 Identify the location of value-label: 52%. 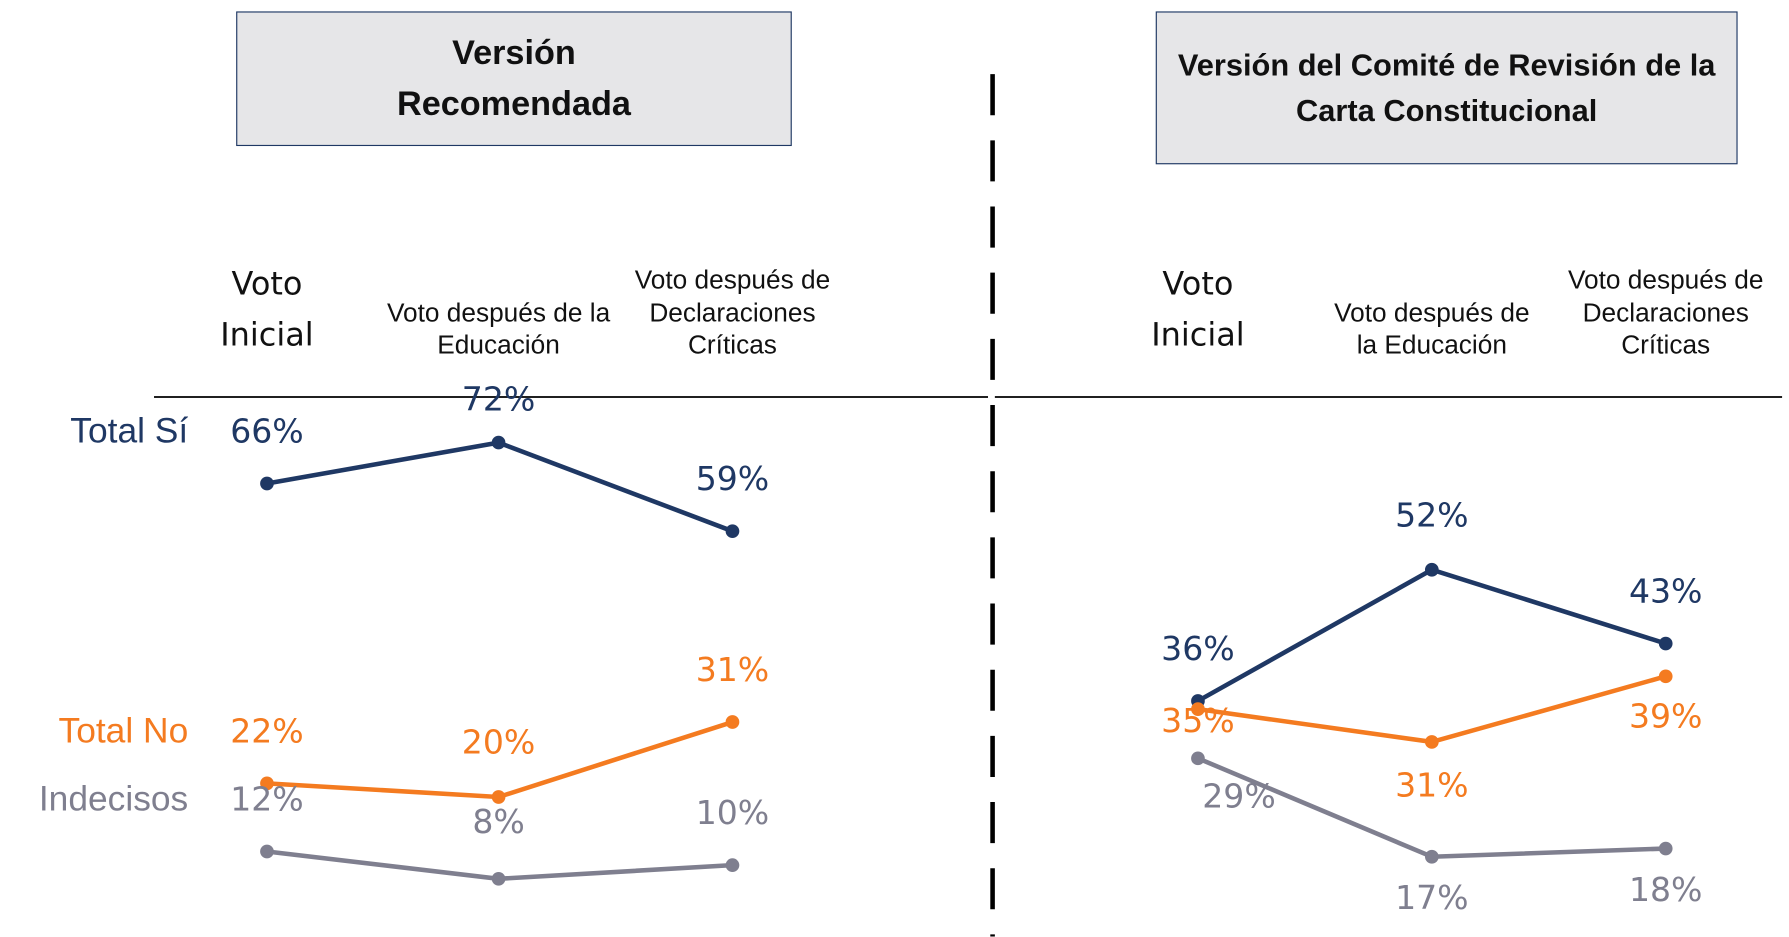
(1432, 514).